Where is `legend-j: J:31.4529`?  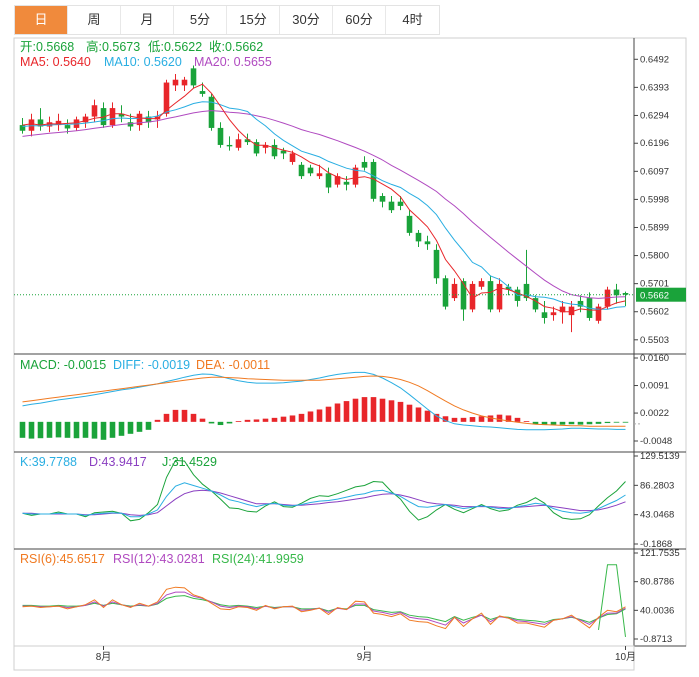 legend-j: J:31.4529 is located at coordinates (189, 462).